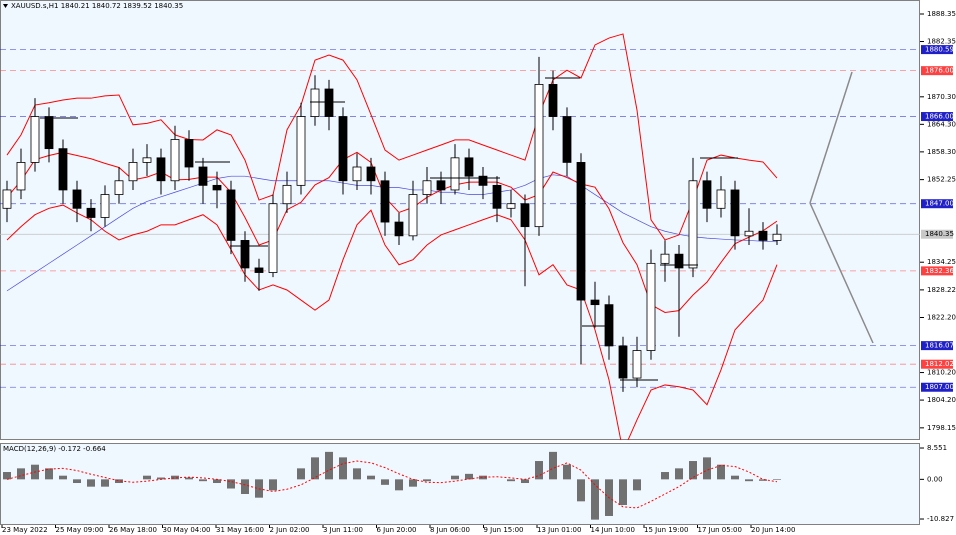 Image resolution: width=956 pixels, height=535 pixels. I want to click on x-tick-label: 6 Jun 20:00, so click(397, 530).